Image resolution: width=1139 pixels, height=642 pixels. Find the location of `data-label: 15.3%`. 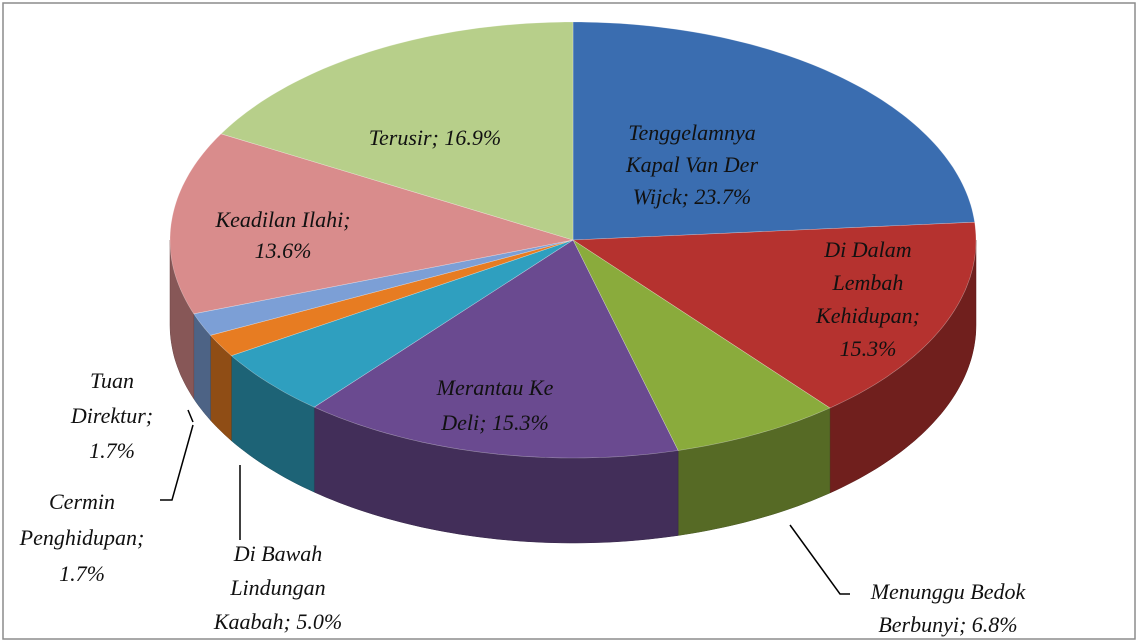

data-label: 15.3% is located at coordinates (868, 348).